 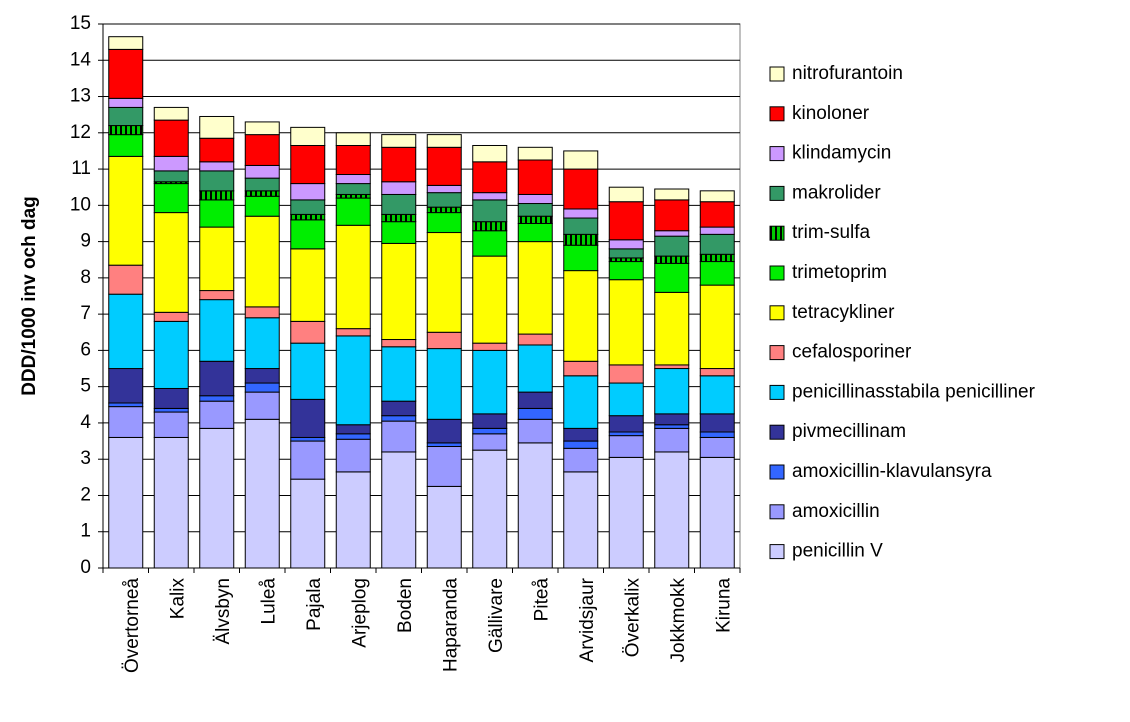 What do you see at coordinates (405, 605) in the screenshot?
I see `x-tick-label: Boden` at bounding box center [405, 605].